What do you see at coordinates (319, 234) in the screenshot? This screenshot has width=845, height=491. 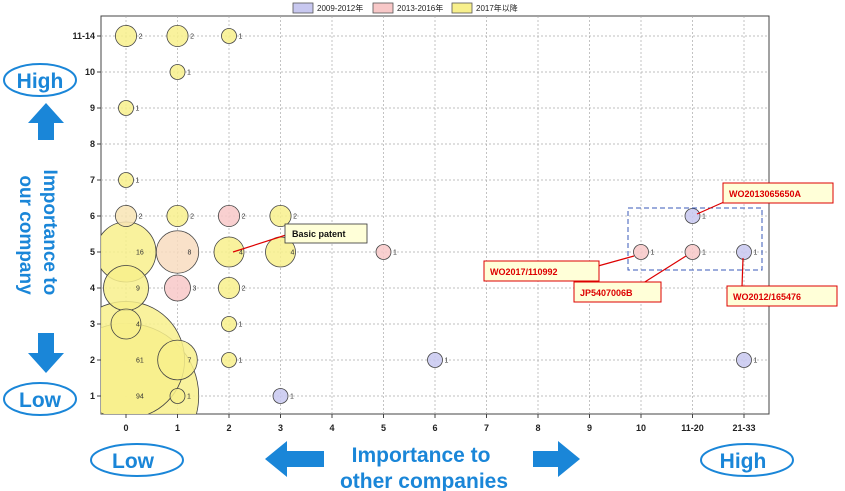 I see `callout-basic-patent-text: Basic patent` at bounding box center [319, 234].